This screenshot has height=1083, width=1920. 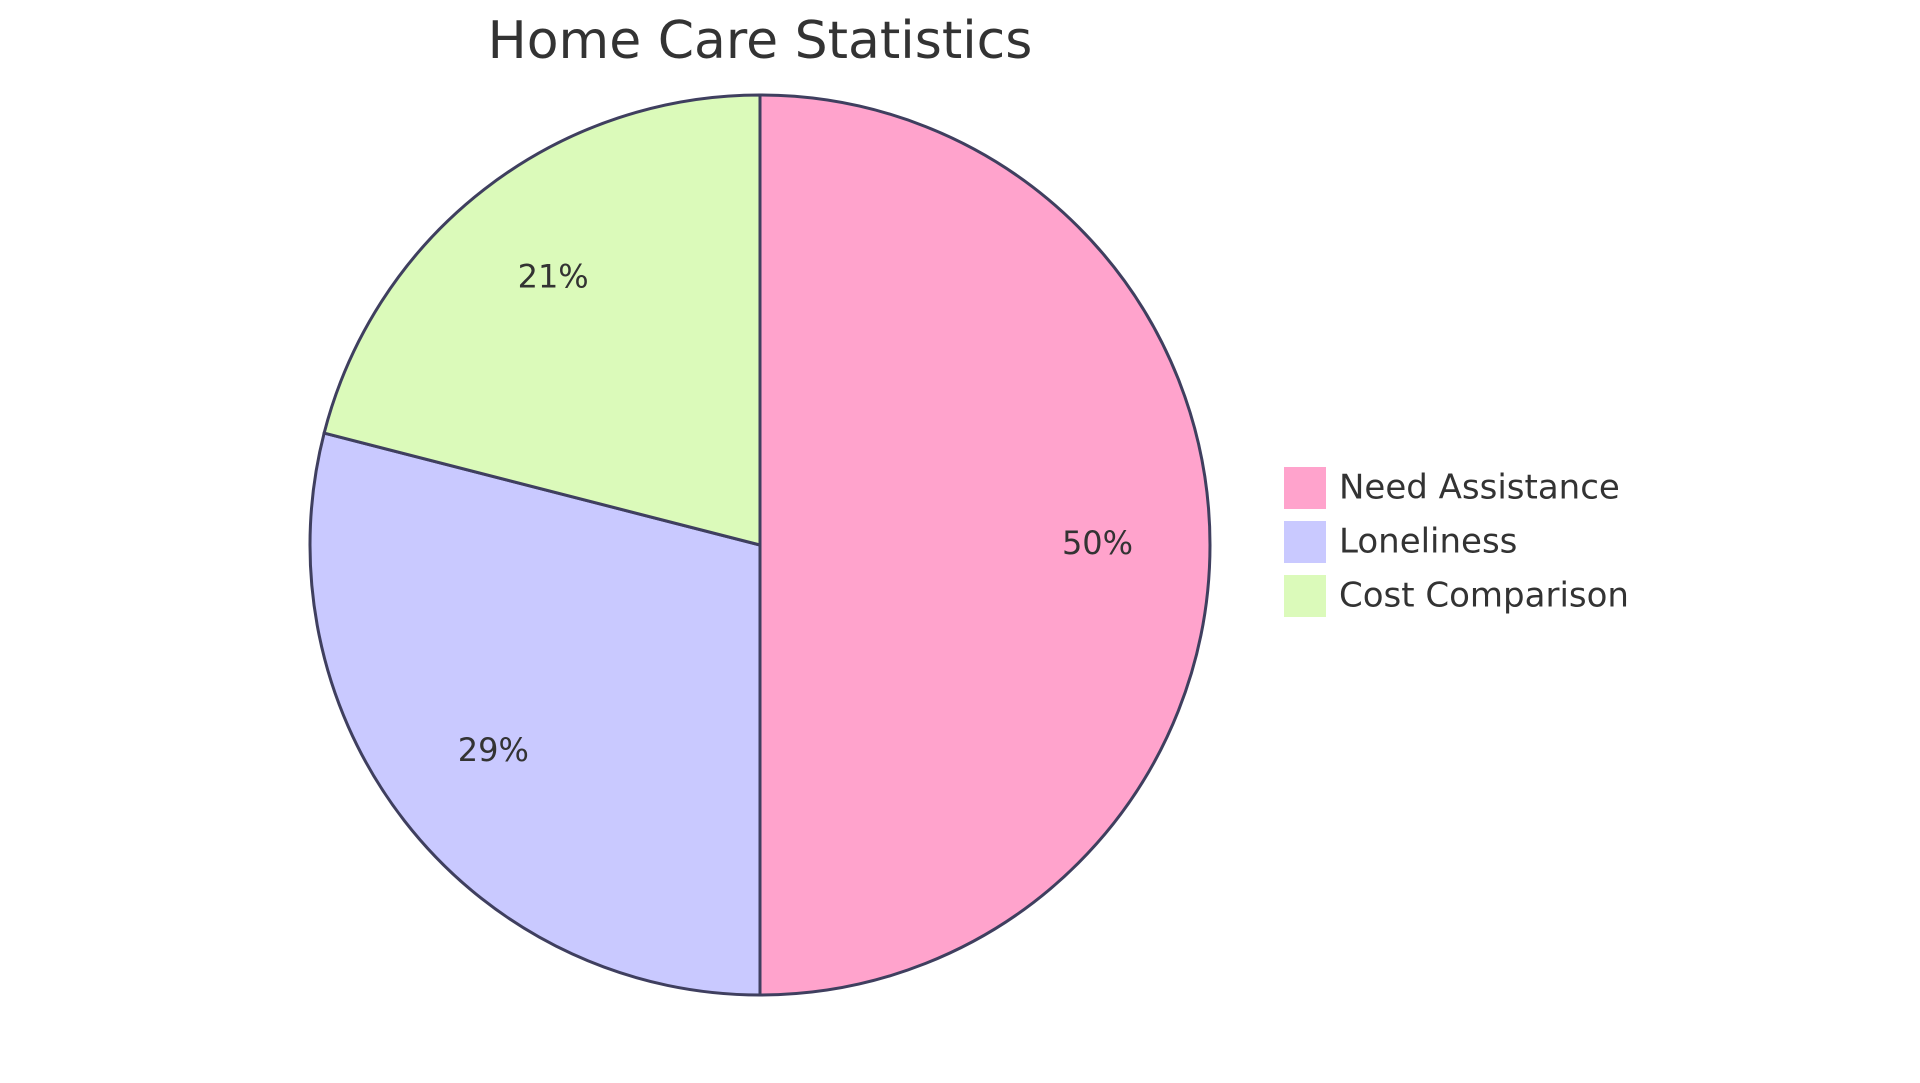 What do you see at coordinates (542, 320) in the screenshot?
I see `pie-slice-cost-comparison` at bounding box center [542, 320].